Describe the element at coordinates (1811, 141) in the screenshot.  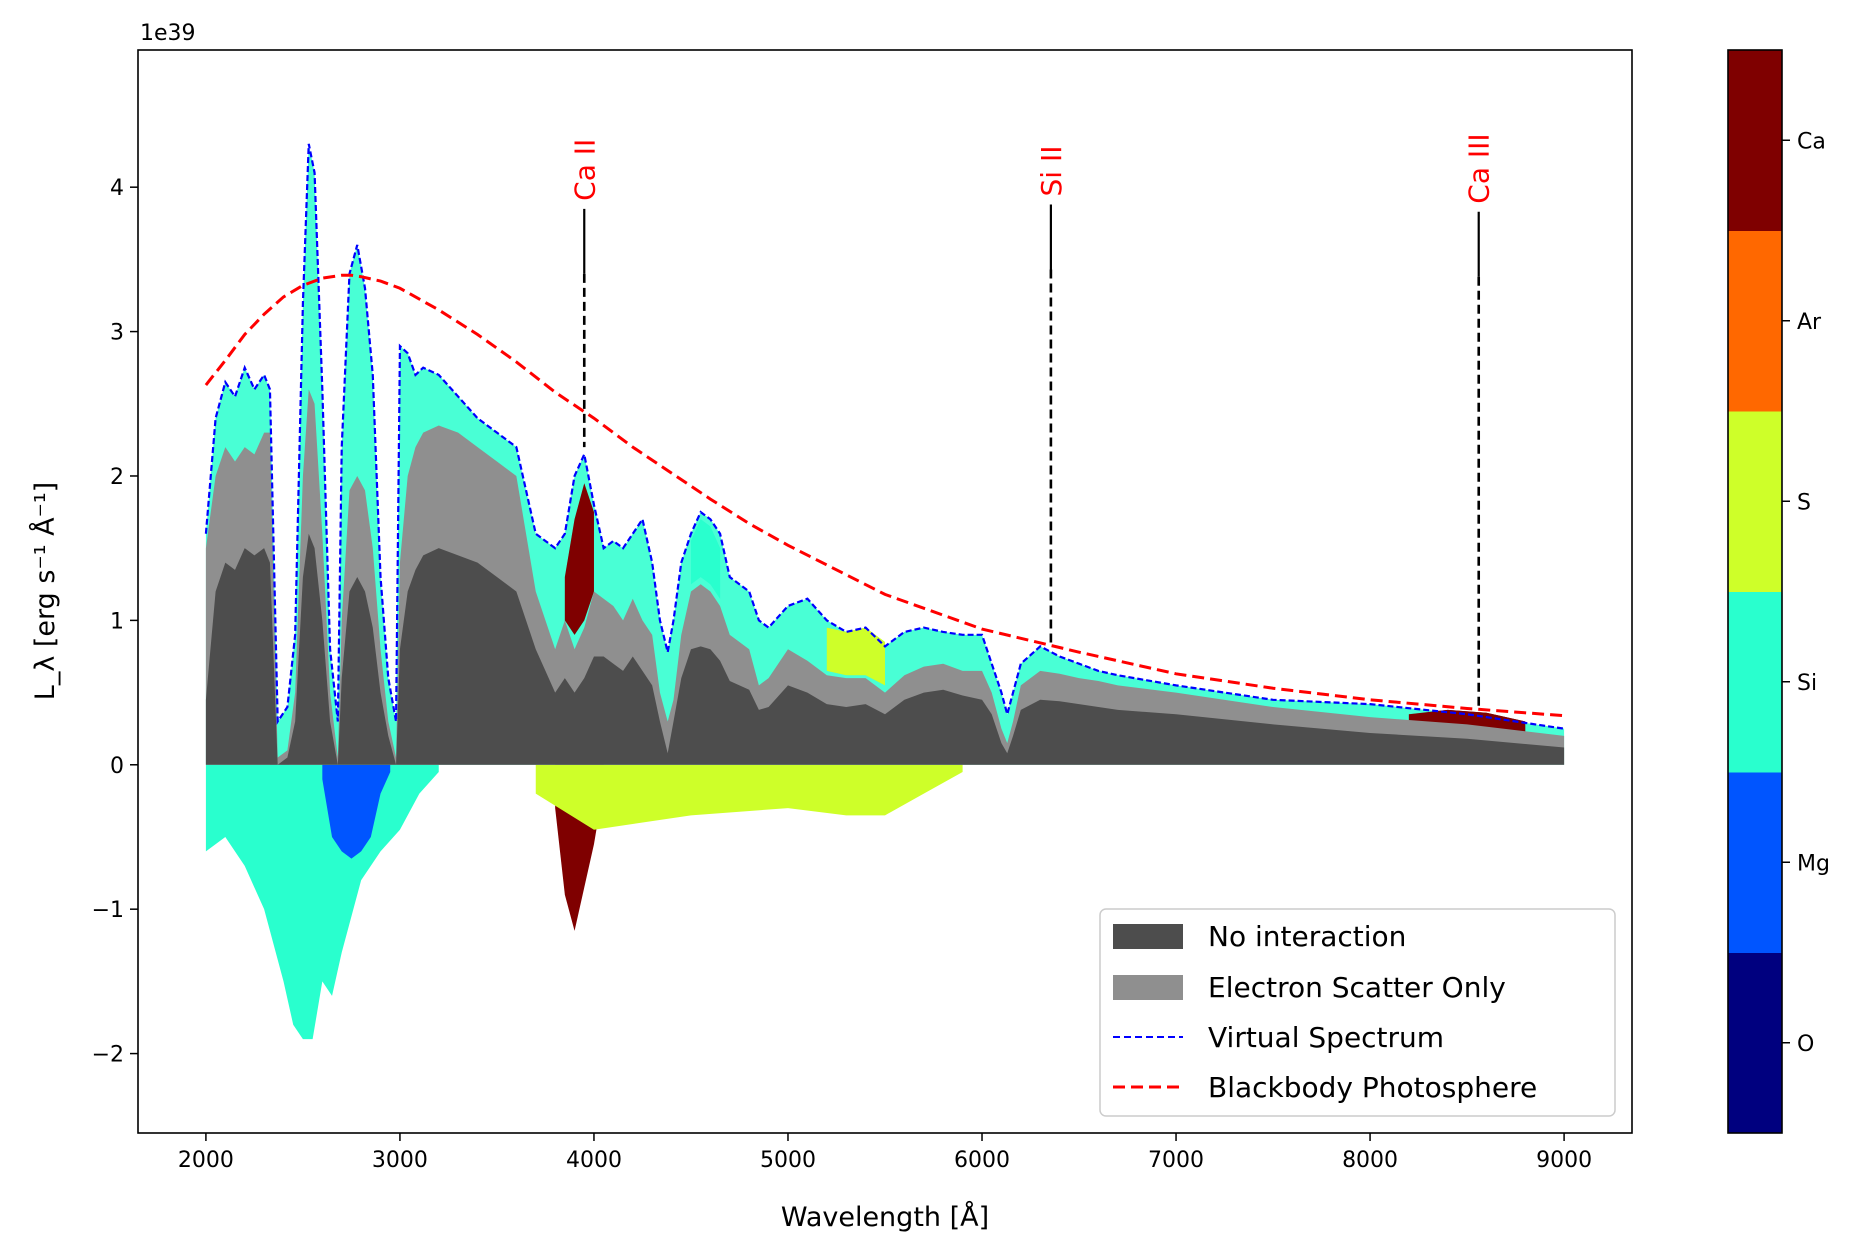
I see `colorbar-label-ca: Ca` at that location.